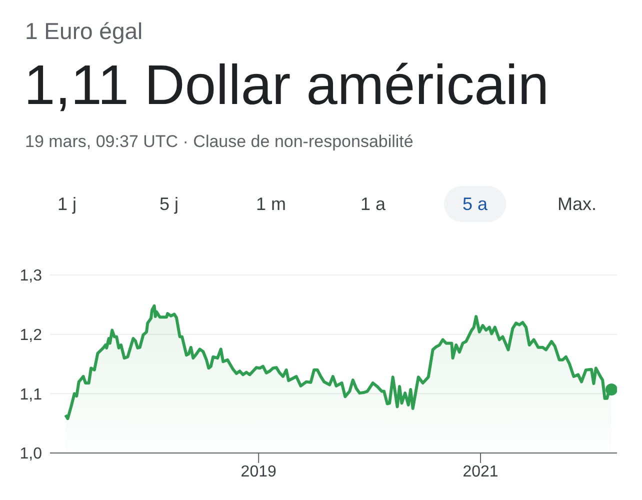 Image resolution: width=642 pixels, height=500 pixels. What do you see at coordinates (31, 395) in the screenshot?
I see `y-tick-label: 1,1` at bounding box center [31, 395].